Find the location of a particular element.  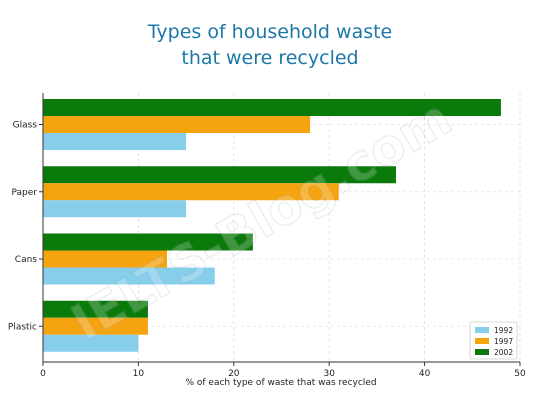

x-tick-label: 20 is located at coordinates (234, 374).